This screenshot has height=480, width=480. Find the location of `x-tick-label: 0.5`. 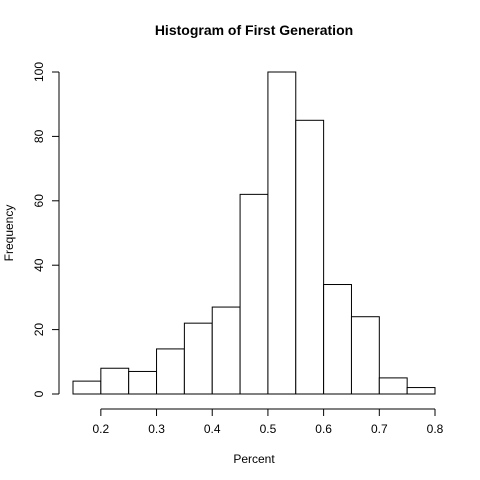

x-tick-label: 0.5 is located at coordinates (268, 429).